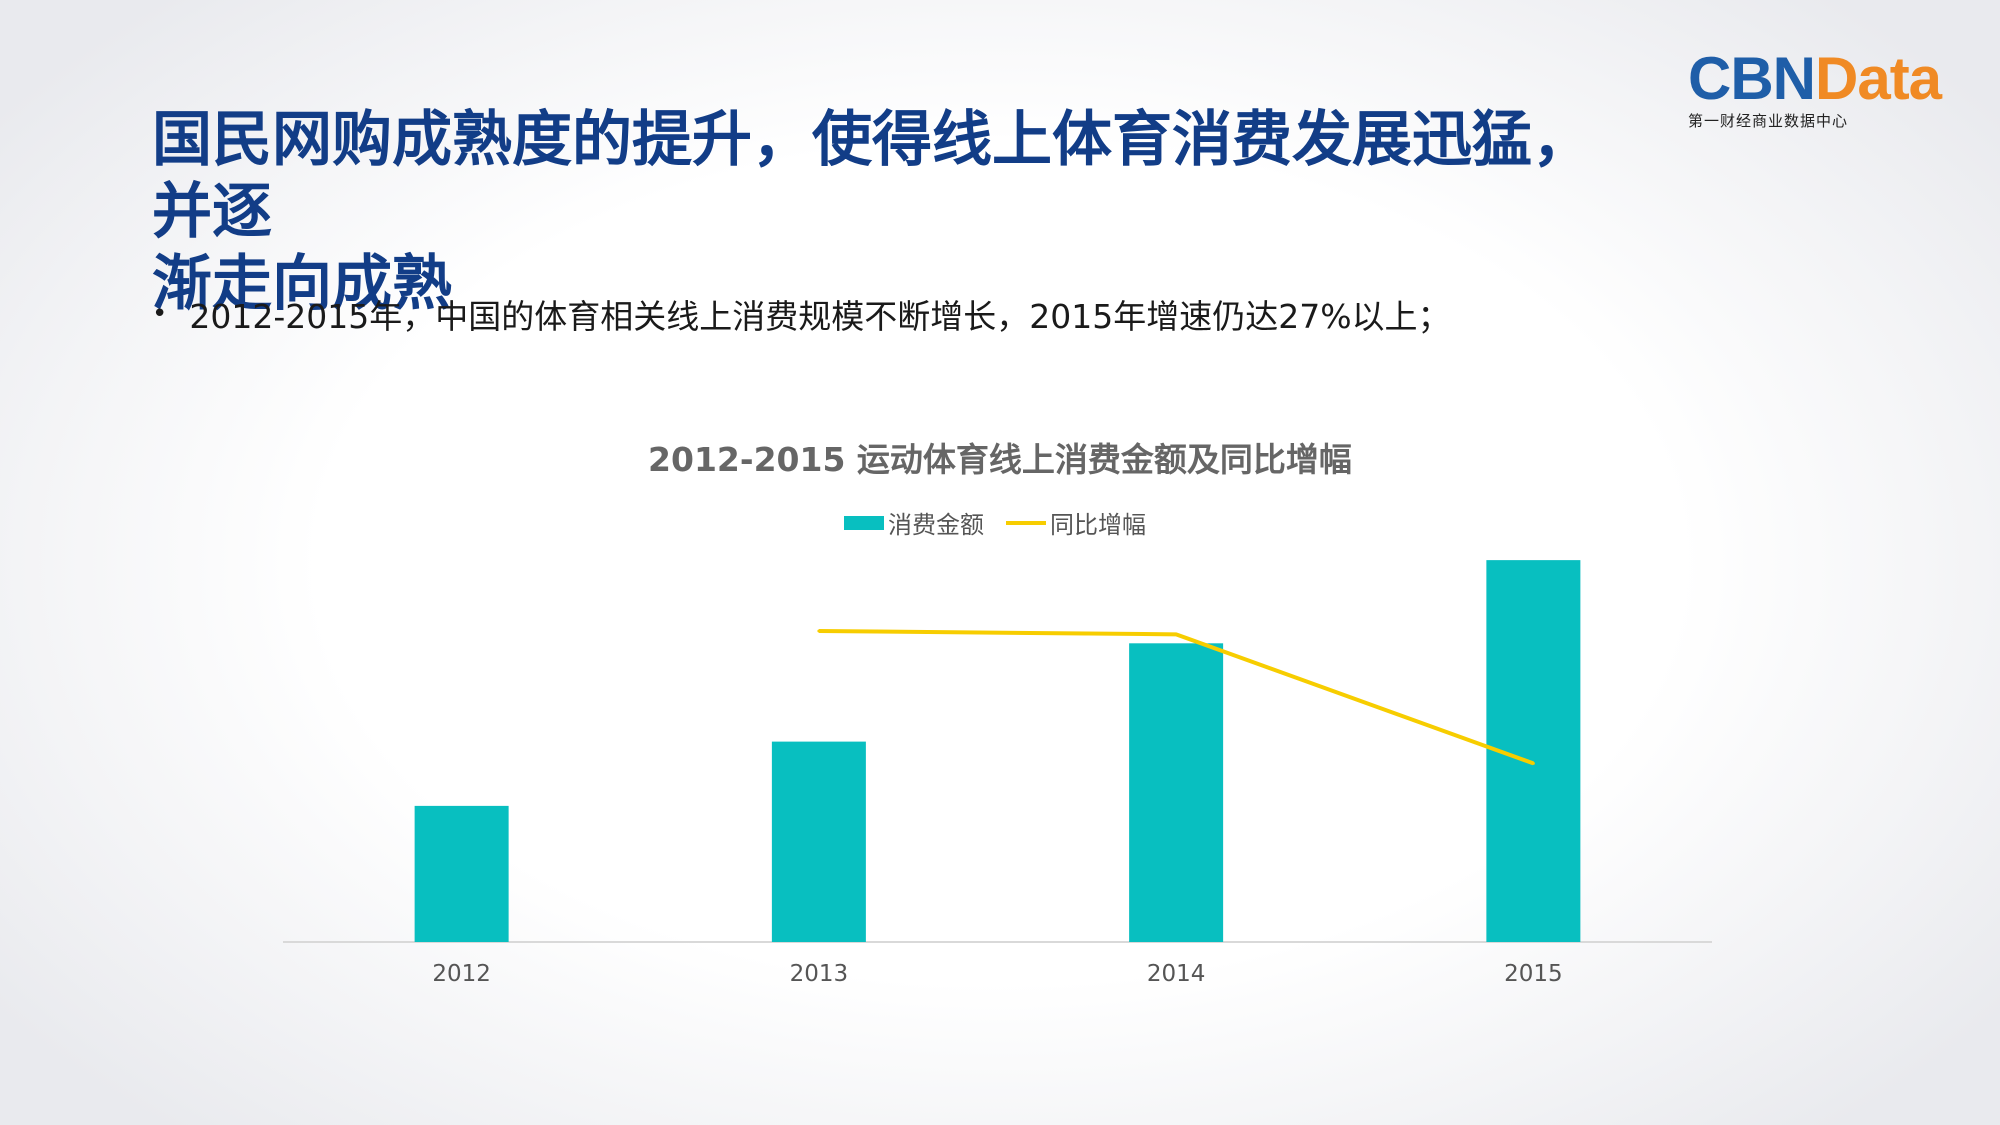 This screenshot has height=1125, width=2000. Describe the element at coordinates (872, 176) in the screenshot. I see `page-title-line-1: 国民网购成熟度的提升，使得线上体育消费发展迅猛，并逐` at that location.